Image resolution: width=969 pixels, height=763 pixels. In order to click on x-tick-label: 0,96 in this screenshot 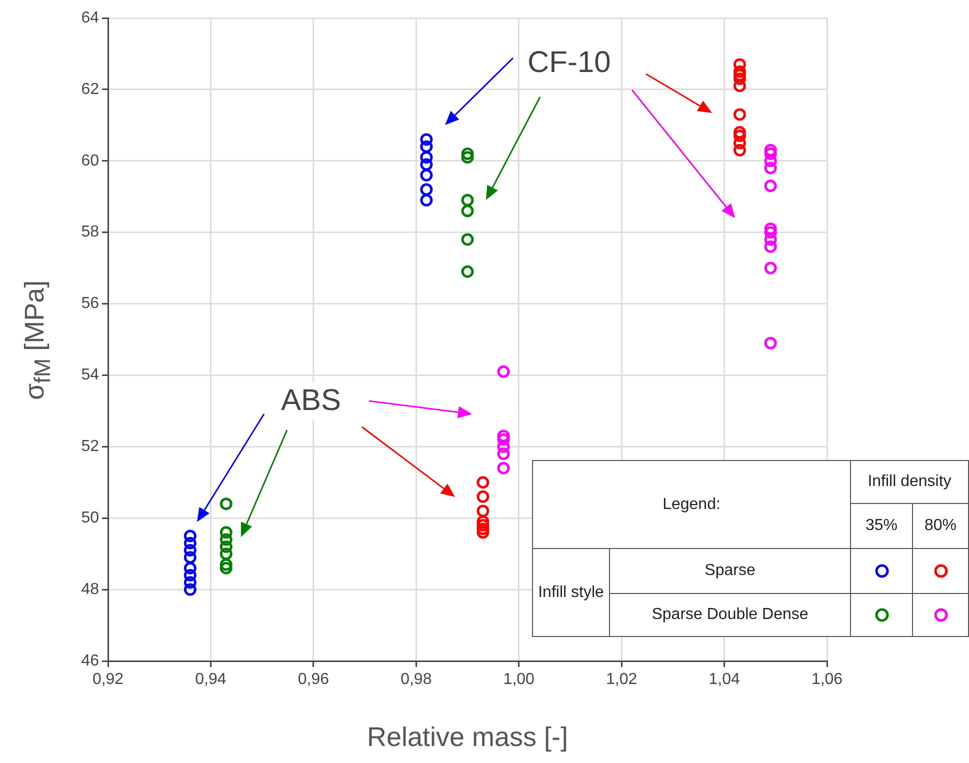, I will do `click(314, 679)`.